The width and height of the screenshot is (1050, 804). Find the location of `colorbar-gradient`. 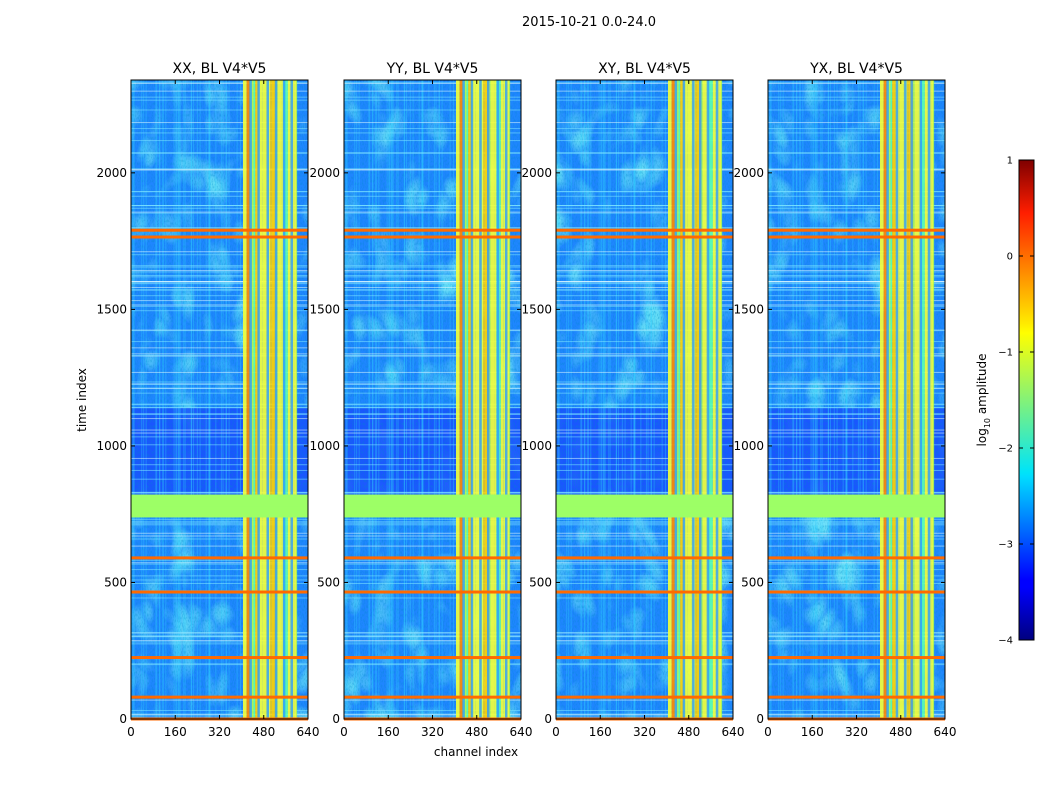

colorbar-gradient is located at coordinates (1026, 400).